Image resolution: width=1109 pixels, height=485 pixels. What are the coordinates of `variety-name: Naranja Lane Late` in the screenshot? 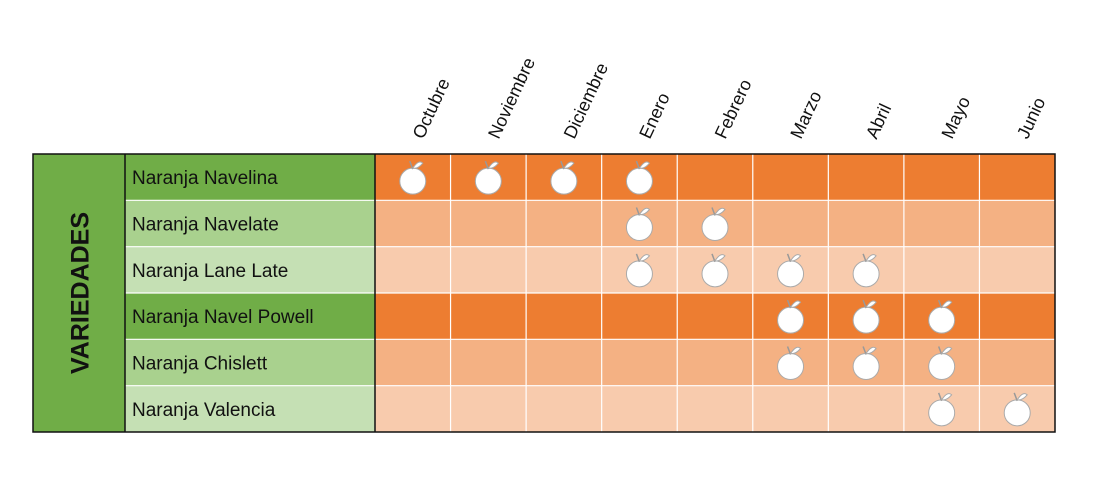 It's located at (210, 271).